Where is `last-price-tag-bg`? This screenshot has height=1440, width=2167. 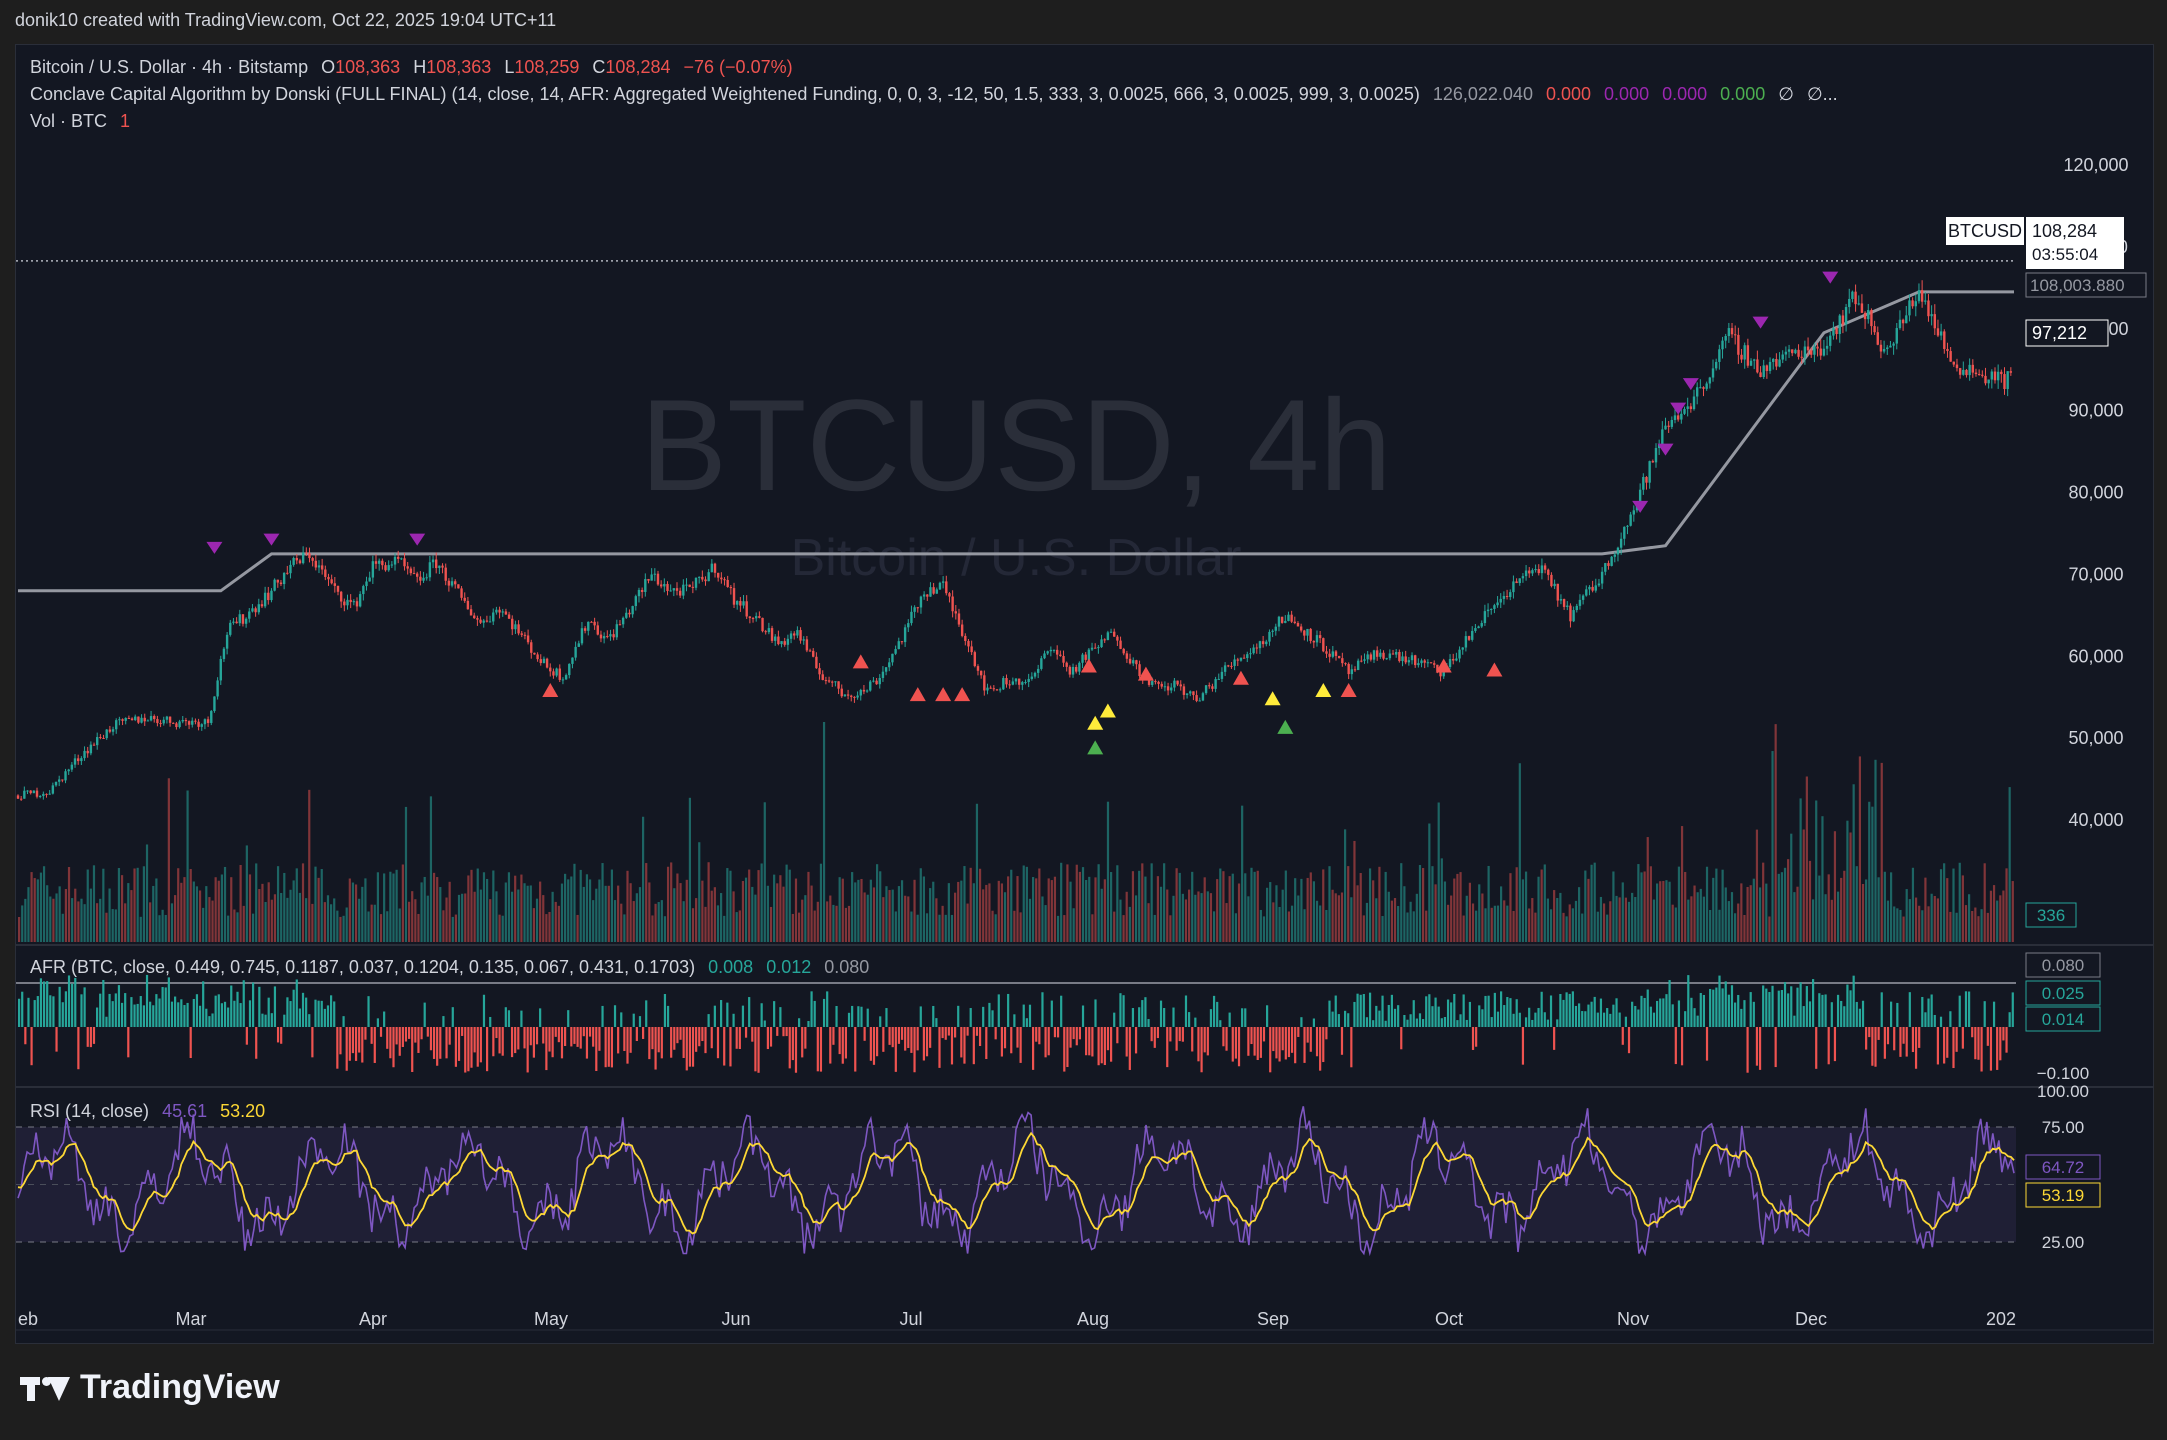
last-price-tag-bg is located at coordinates (2075, 243).